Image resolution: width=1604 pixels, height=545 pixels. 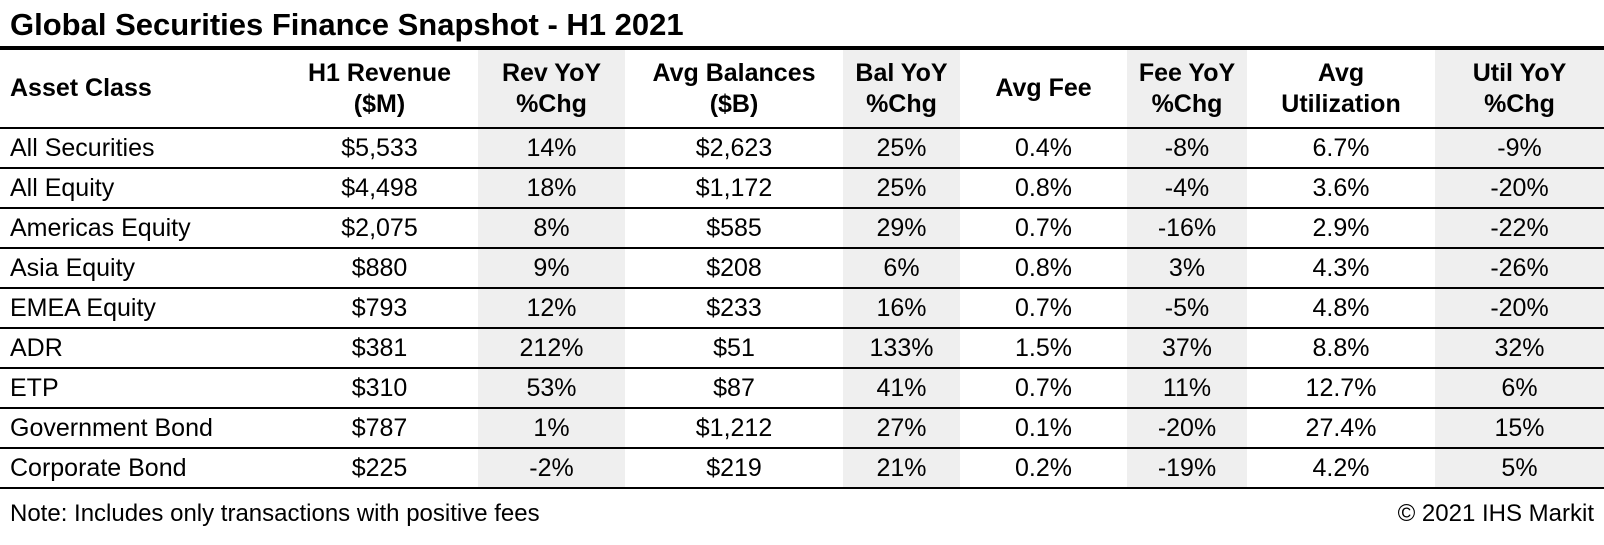 I want to click on cell-h1-revenue: $2,075, so click(x=379, y=228).